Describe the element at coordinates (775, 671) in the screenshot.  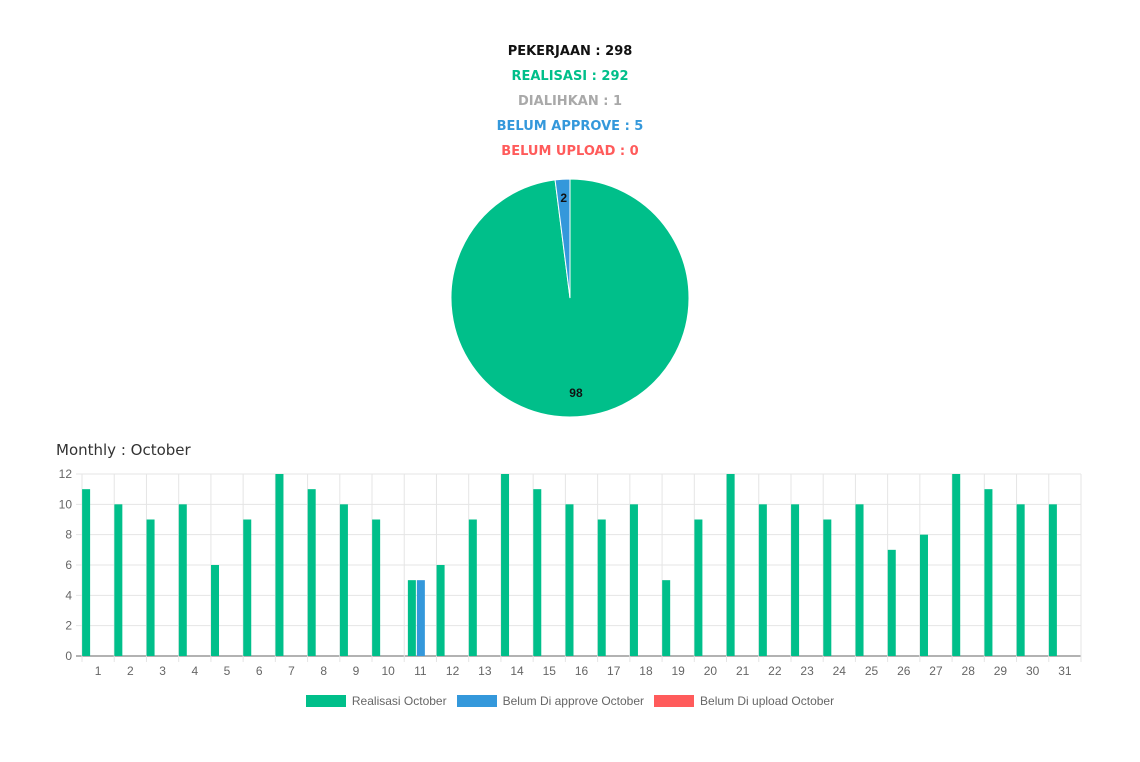
I see `x-tick-22: 22` at that location.